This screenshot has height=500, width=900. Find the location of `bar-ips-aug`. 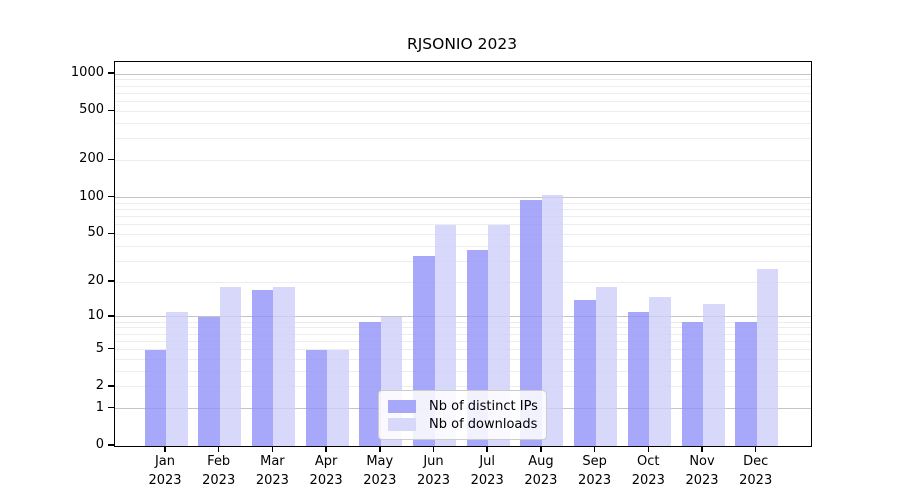

bar-ips-aug is located at coordinates (531, 323).